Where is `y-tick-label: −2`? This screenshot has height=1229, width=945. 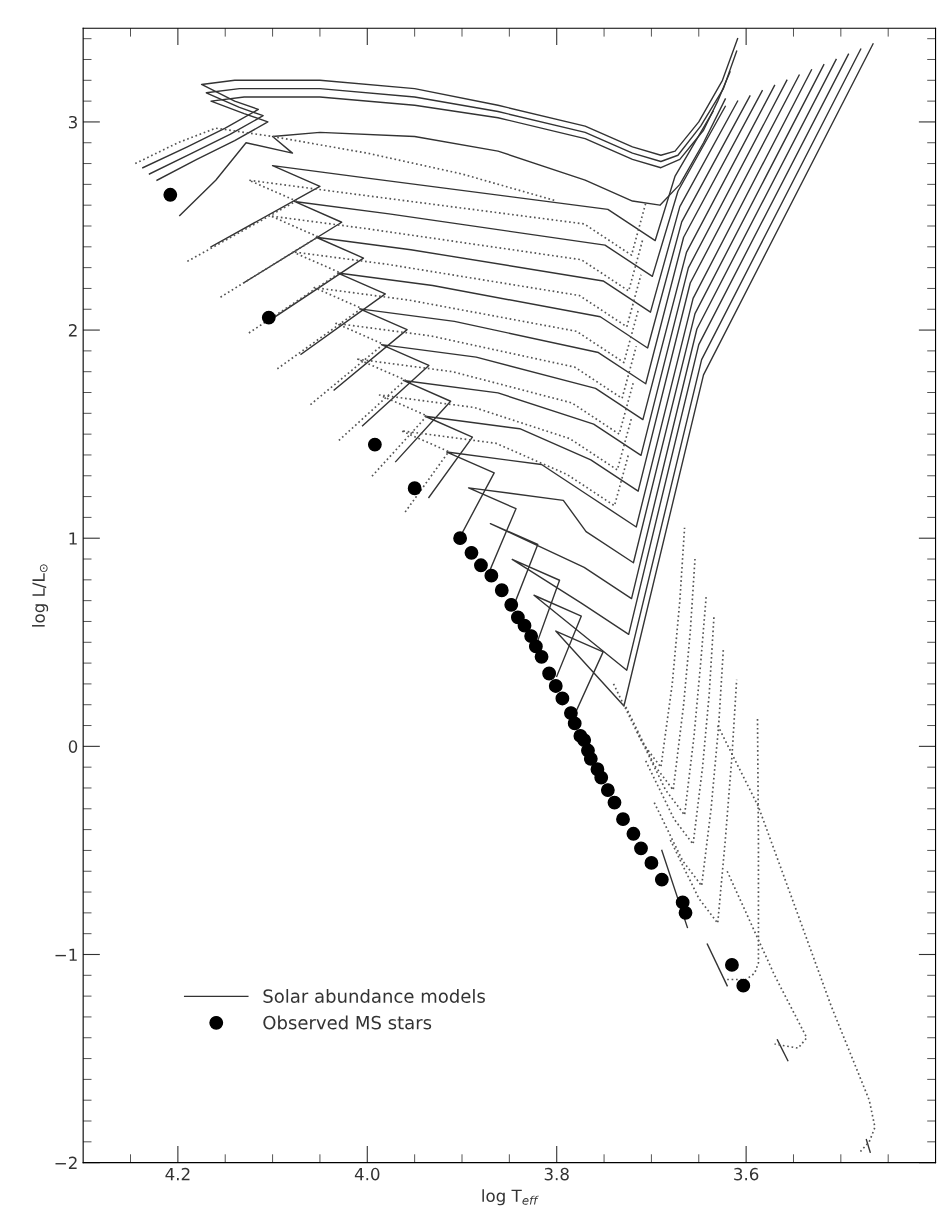 y-tick-label: −2 is located at coordinates (66, 1162).